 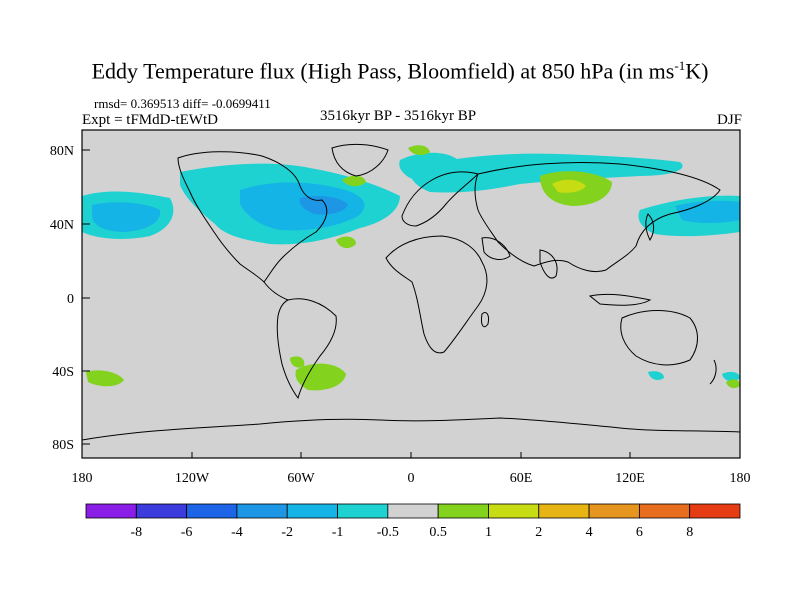 What do you see at coordinates (680, 65) in the screenshot?
I see `title-superscript: -1` at bounding box center [680, 65].